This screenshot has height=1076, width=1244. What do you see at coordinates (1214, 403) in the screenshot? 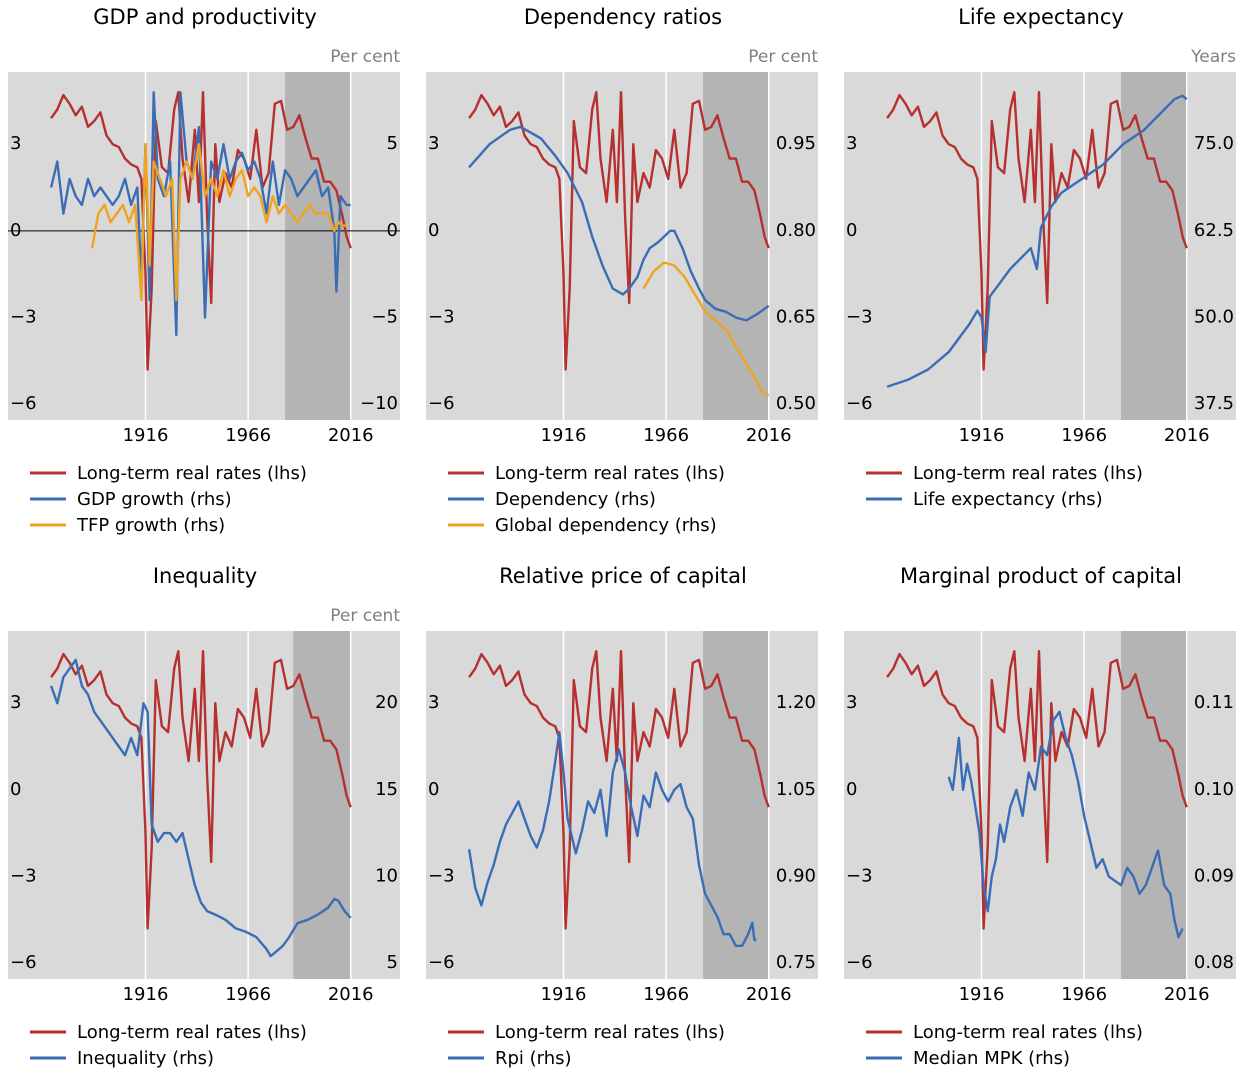
I see `y2-tick-label: 37.5` at bounding box center [1214, 403].